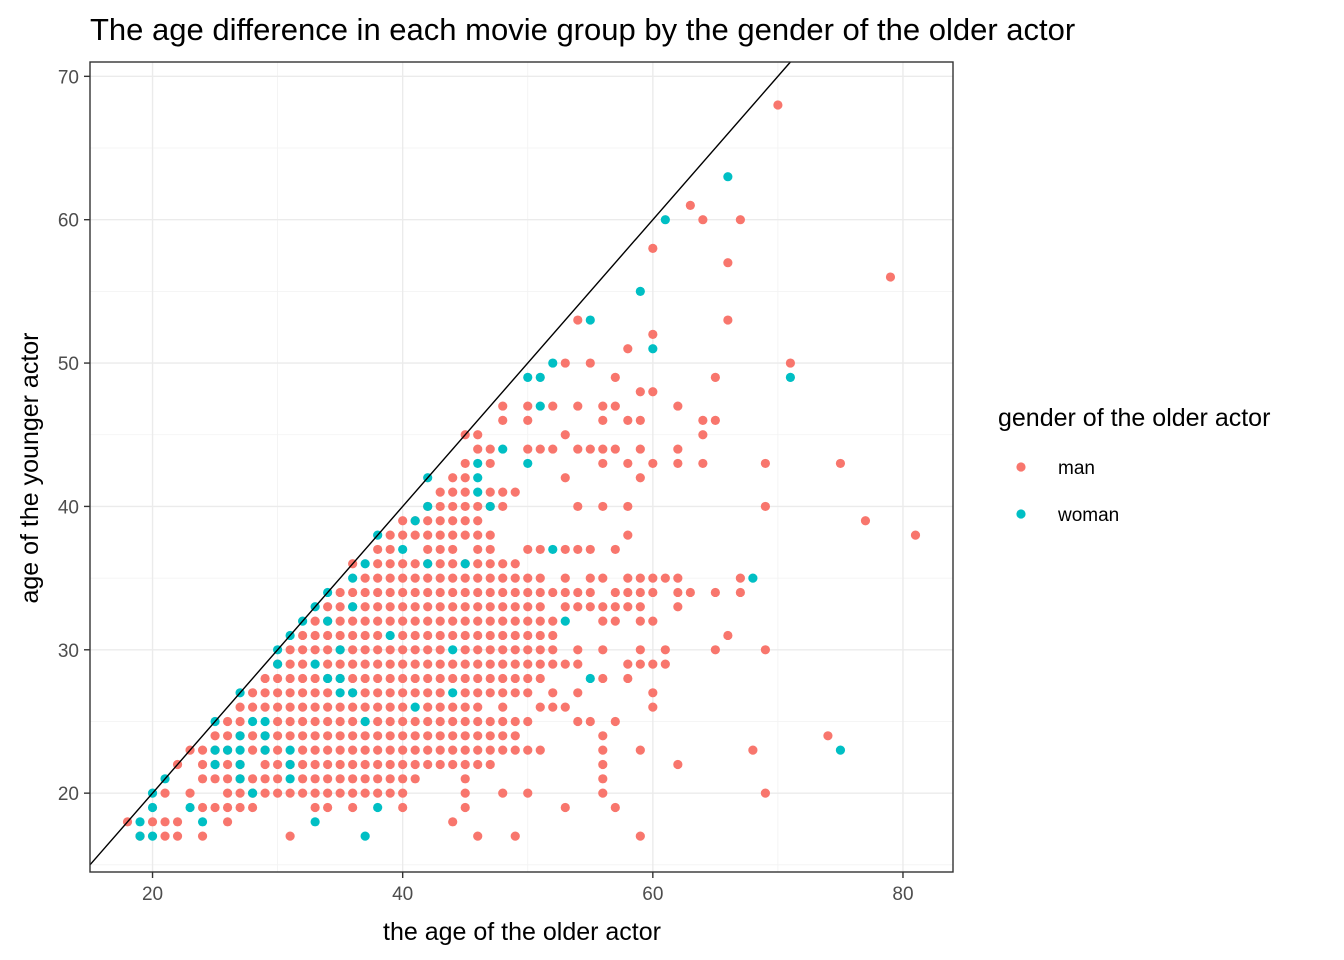  I want to click on legend-label-woman: woman, so click(1088, 515).